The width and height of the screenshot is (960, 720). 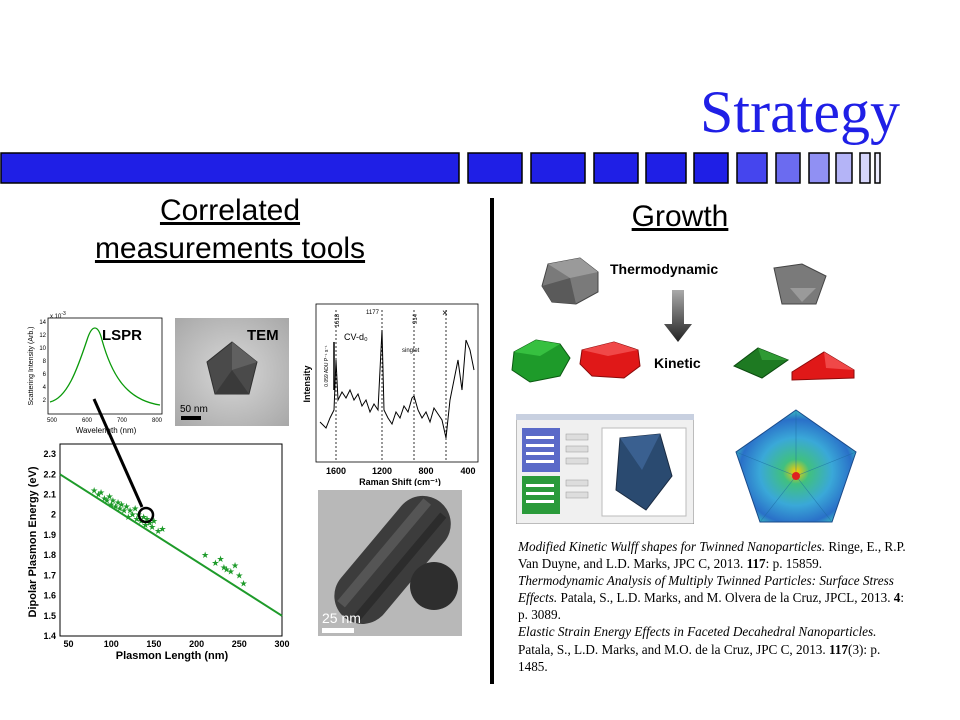 I want to click on scatter-ytick: 1.4, so click(x=49, y=636).